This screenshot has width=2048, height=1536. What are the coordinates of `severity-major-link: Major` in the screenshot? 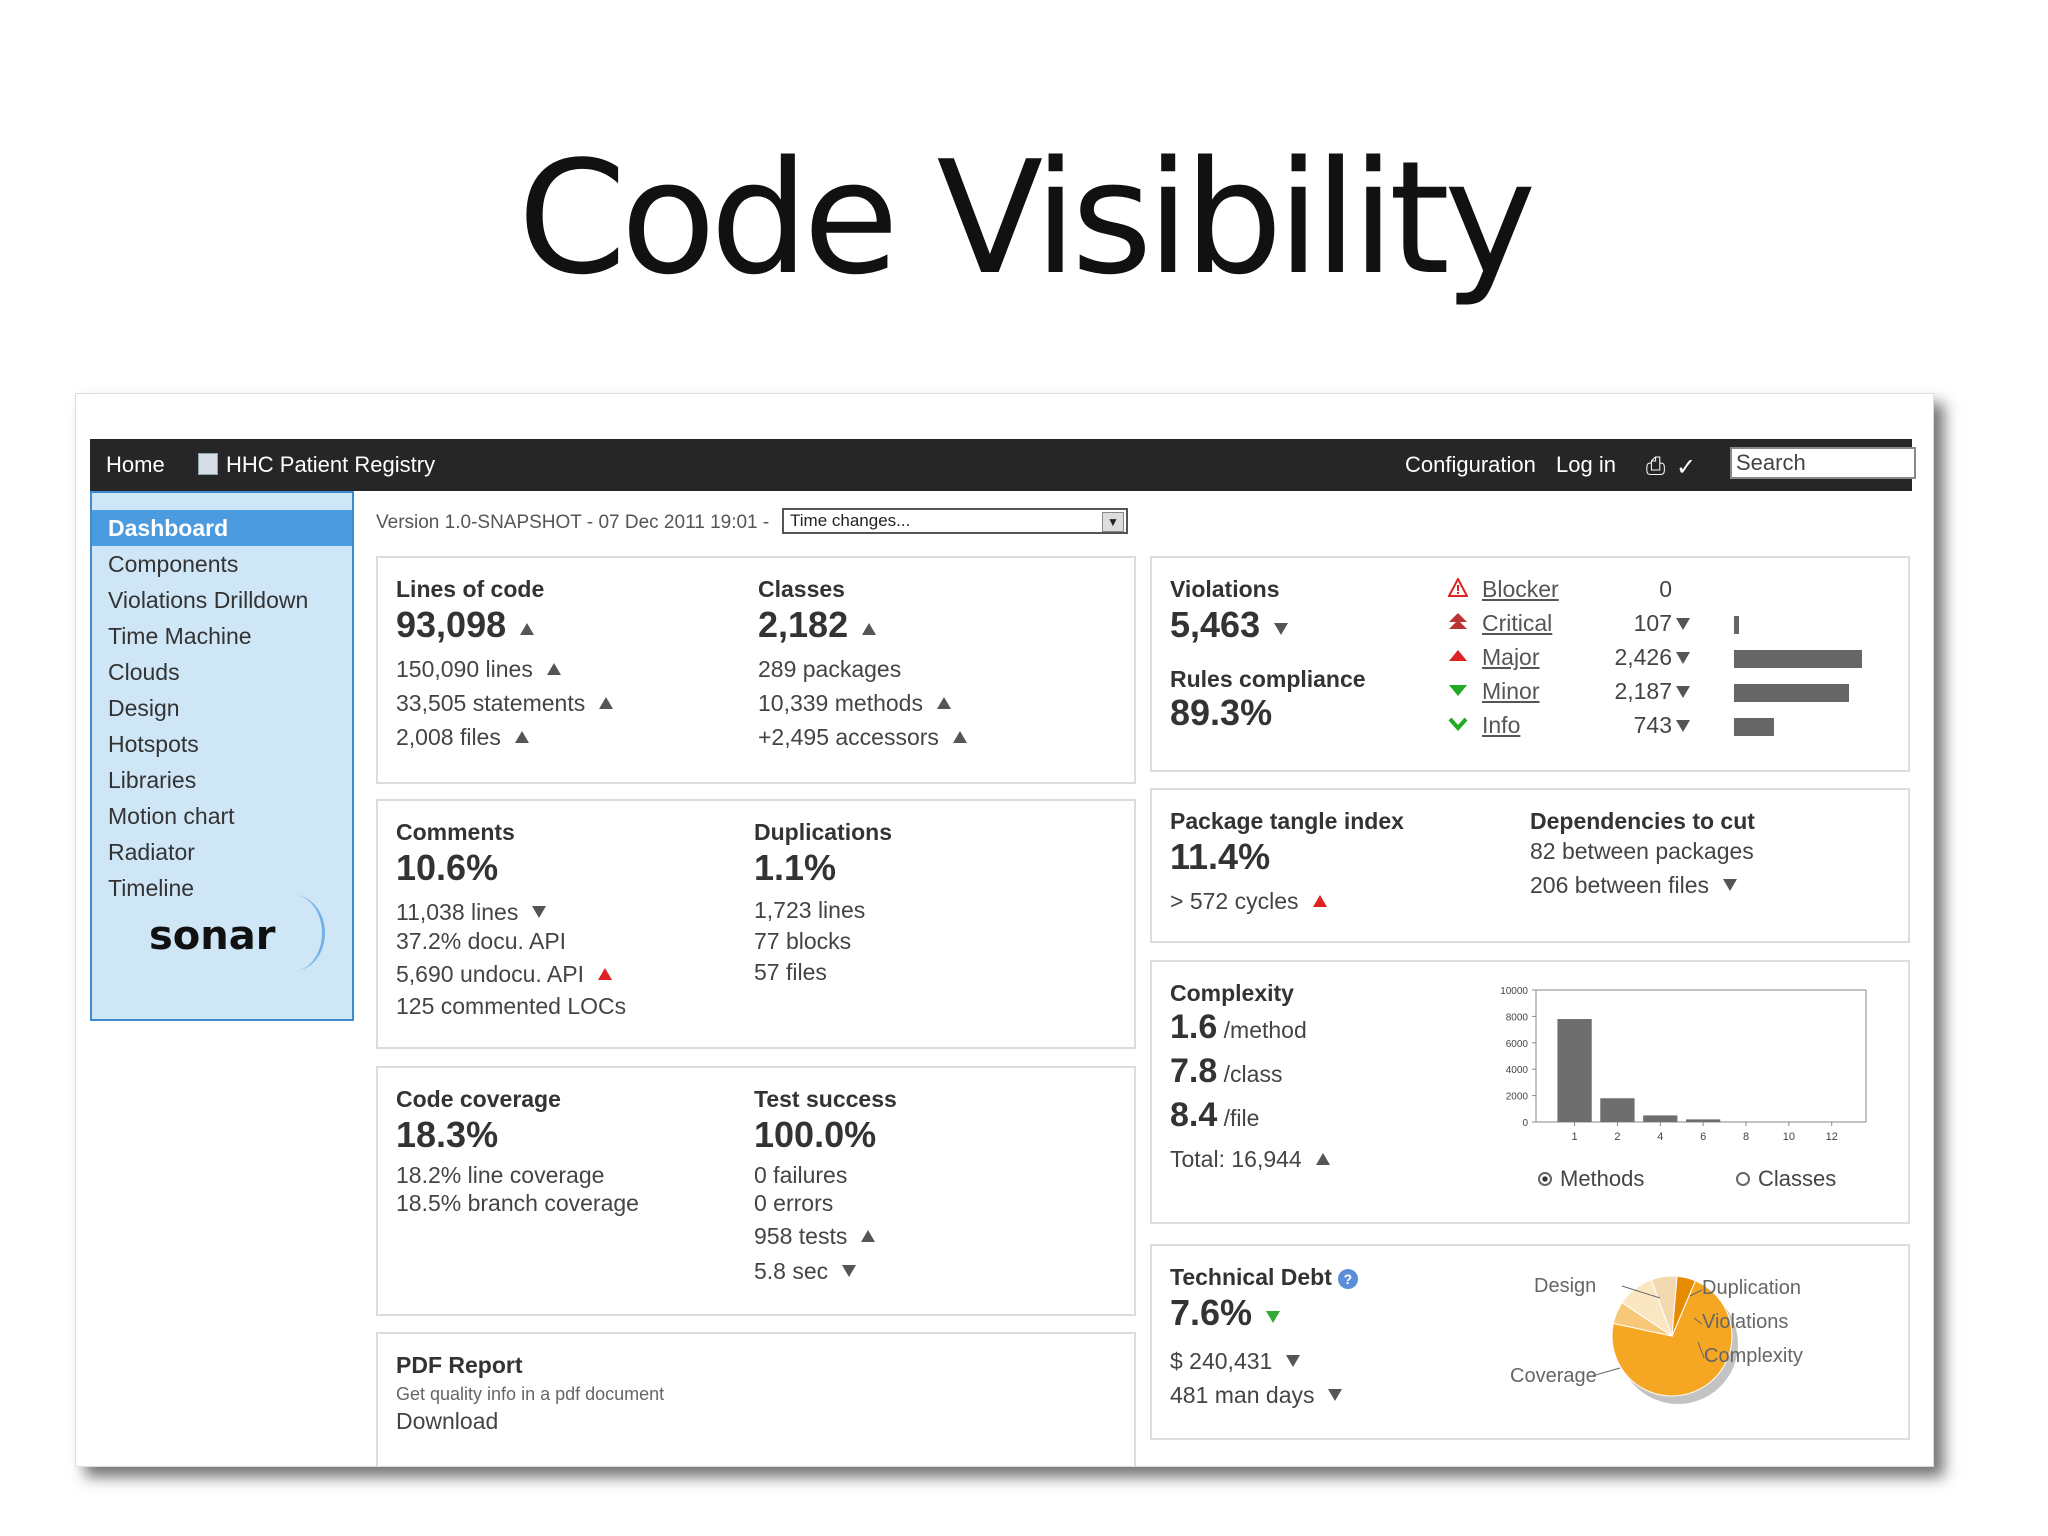 It's located at (1511, 657).